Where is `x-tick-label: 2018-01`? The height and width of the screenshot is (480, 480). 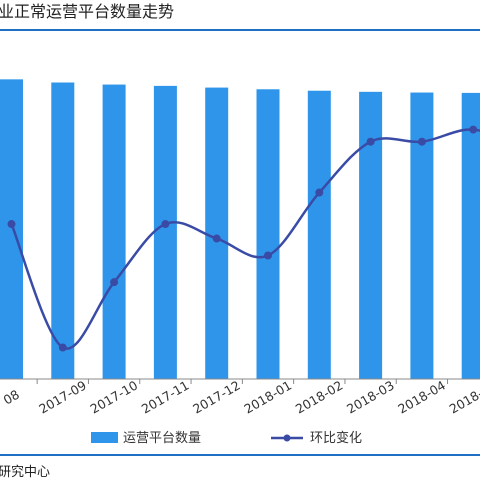
x-tick-label: 2018-01 is located at coordinates (267, 397).